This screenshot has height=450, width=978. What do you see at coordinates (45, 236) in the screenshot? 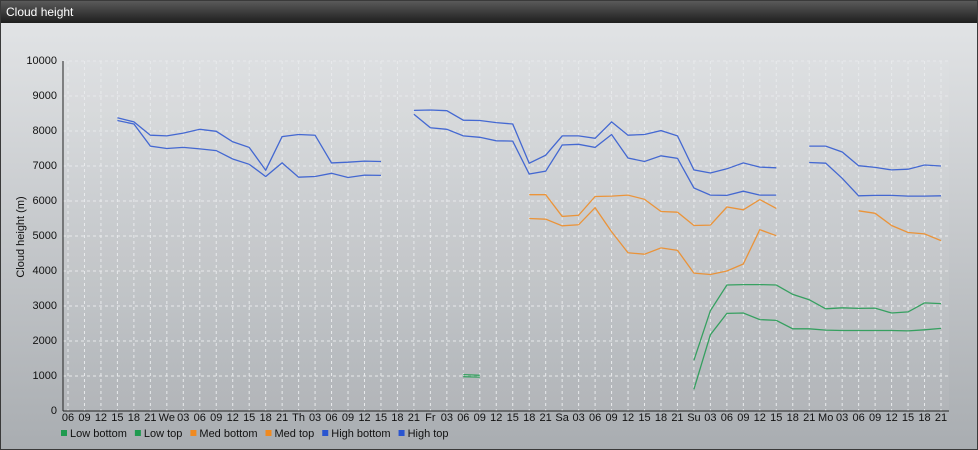
I see `y-tick-label: 5000` at bounding box center [45, 236].